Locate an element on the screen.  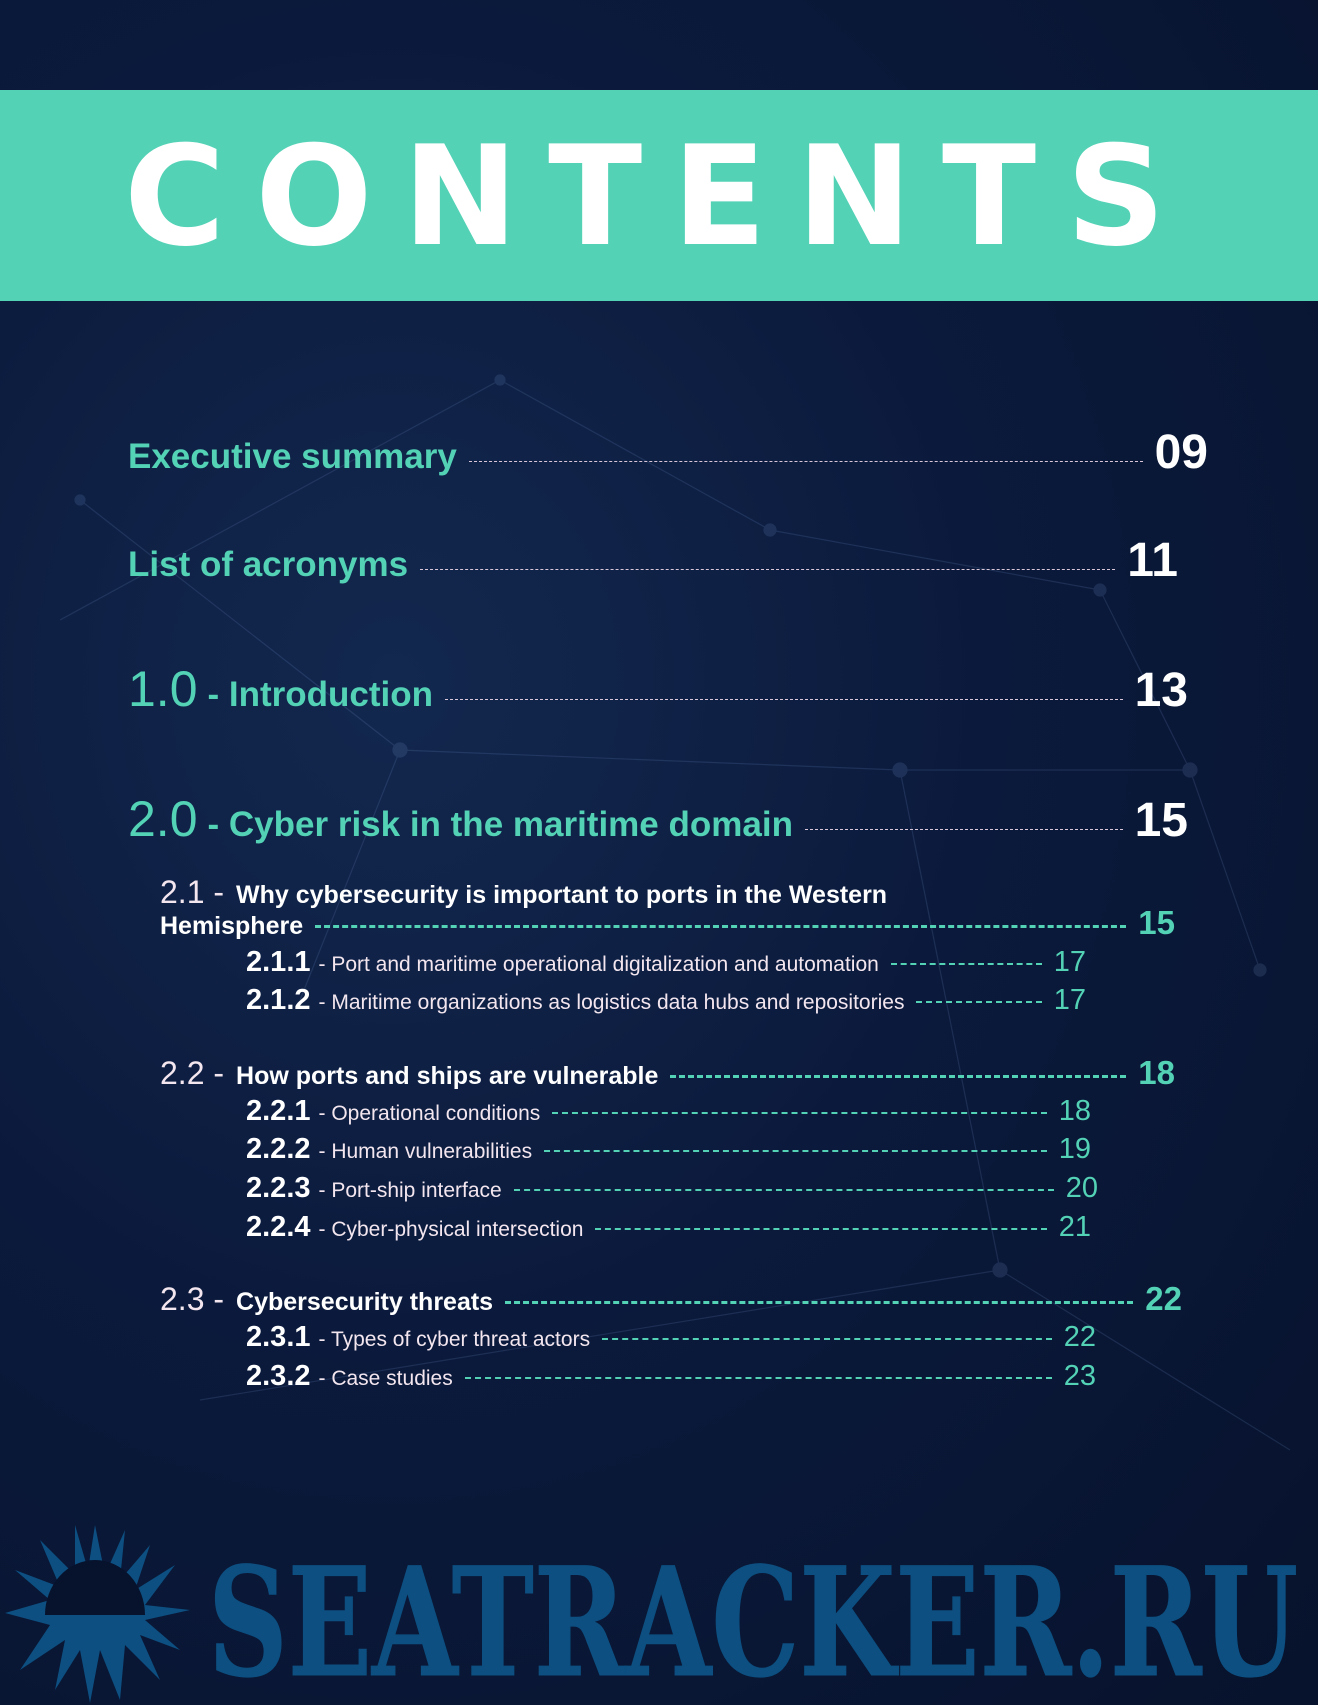
toc-entry-2-3-2: 2.3.2 - Case studies 23 is located at coordinates (671, 1376).